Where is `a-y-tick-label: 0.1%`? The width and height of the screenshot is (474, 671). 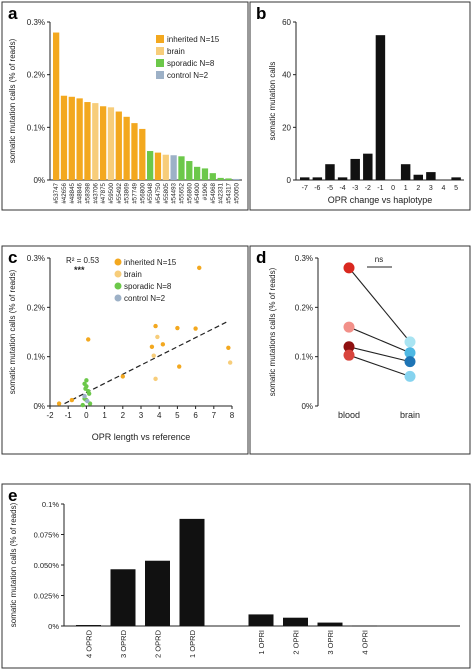 a-y-tick-label: 0.1% is located at coordinates (36, 127).